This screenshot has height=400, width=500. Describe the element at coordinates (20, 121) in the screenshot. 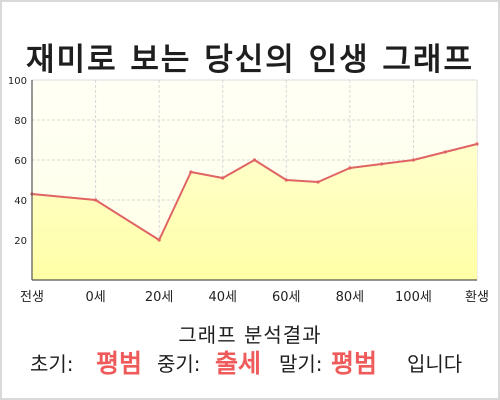

I see `y-tick-label: 80` at that location.